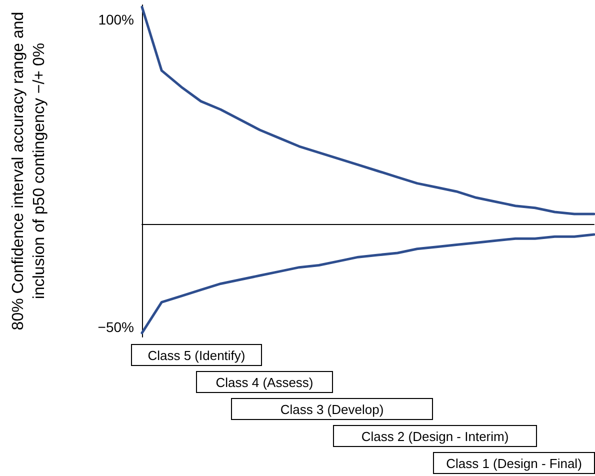 The height and width of the screenshot is (476, 595). What do you see at coordinates (116, 326) in the screenshot?
I see `y-tick-label: −50%` at bounding box center [116, 326].